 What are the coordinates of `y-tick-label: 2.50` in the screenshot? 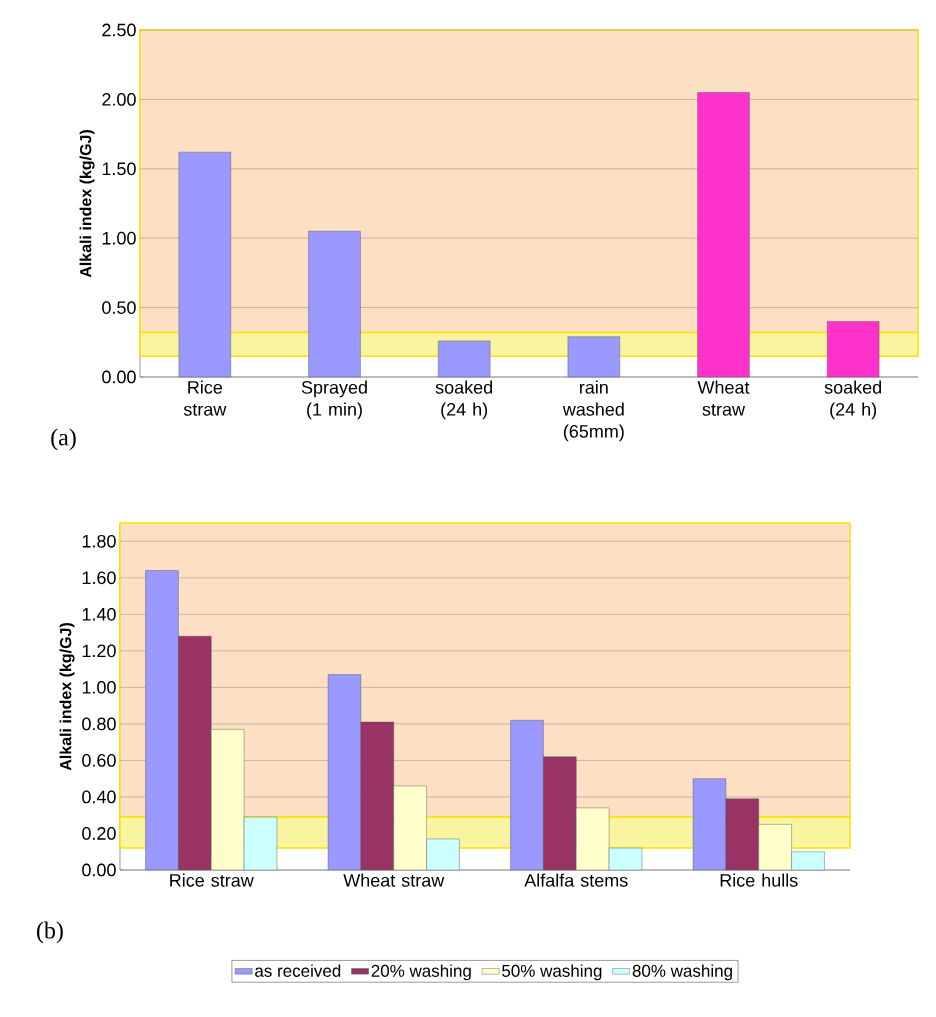 It's located at (119, 30).